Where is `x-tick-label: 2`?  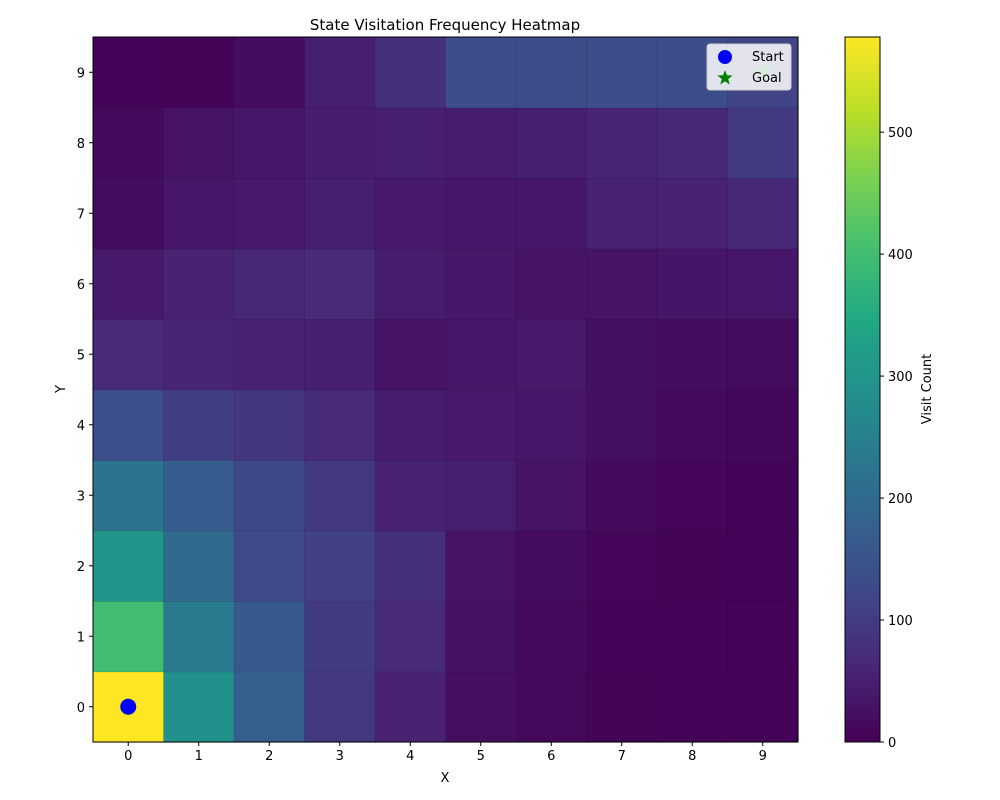
x-tick-label: 2 is located at coordinates (269, 756).